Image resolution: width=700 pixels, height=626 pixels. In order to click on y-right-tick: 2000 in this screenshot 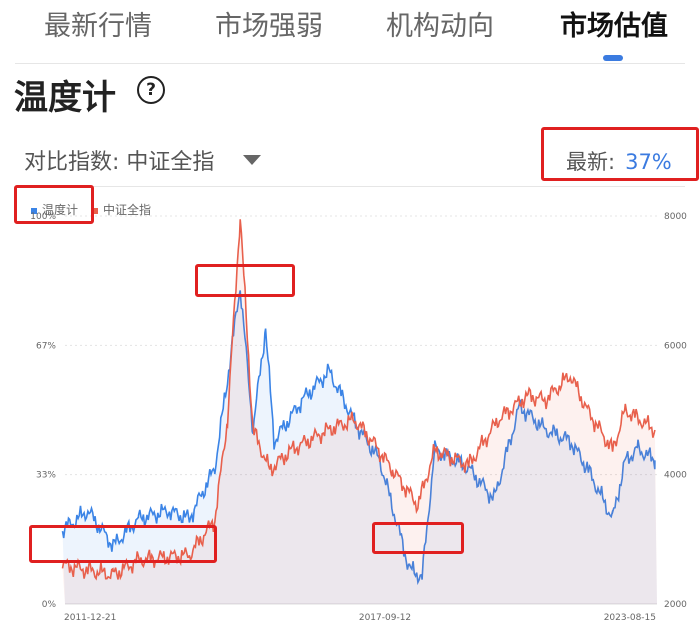, I will do `click(675, 605)`.